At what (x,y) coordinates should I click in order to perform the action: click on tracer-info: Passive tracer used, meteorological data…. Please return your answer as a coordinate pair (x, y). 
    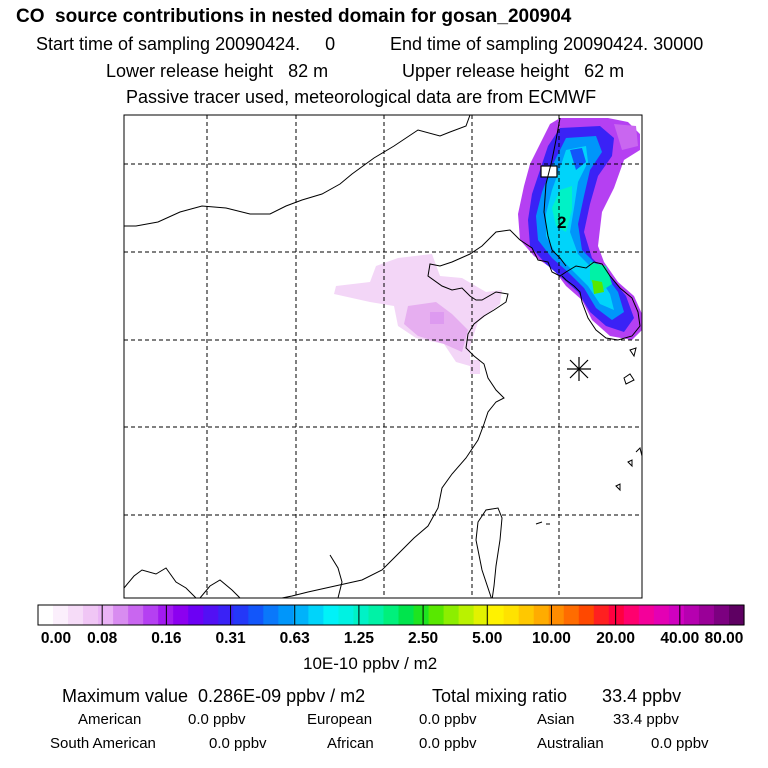
    Looking at the image, I should click on (361, 97).